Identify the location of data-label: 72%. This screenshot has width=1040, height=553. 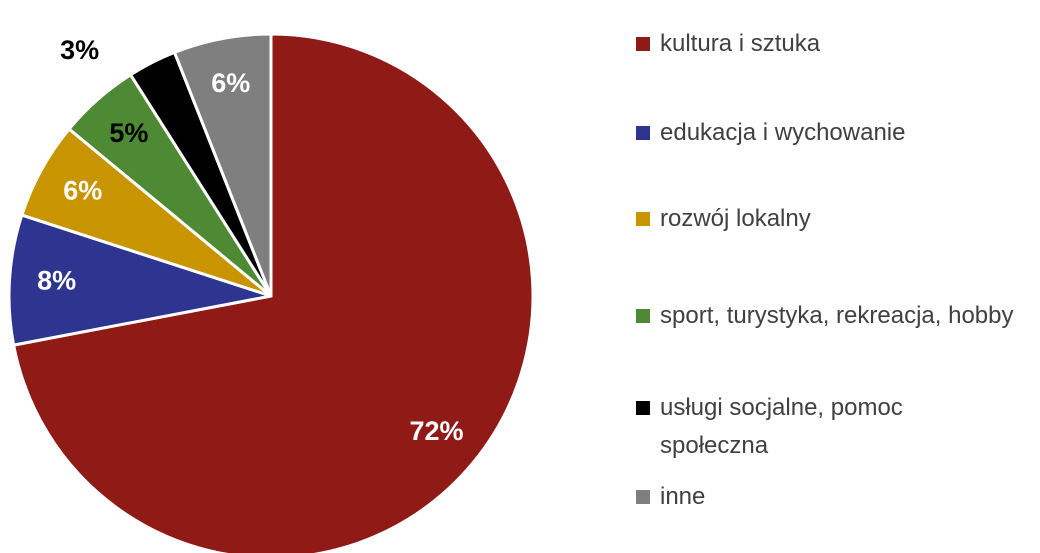
(437, 431).